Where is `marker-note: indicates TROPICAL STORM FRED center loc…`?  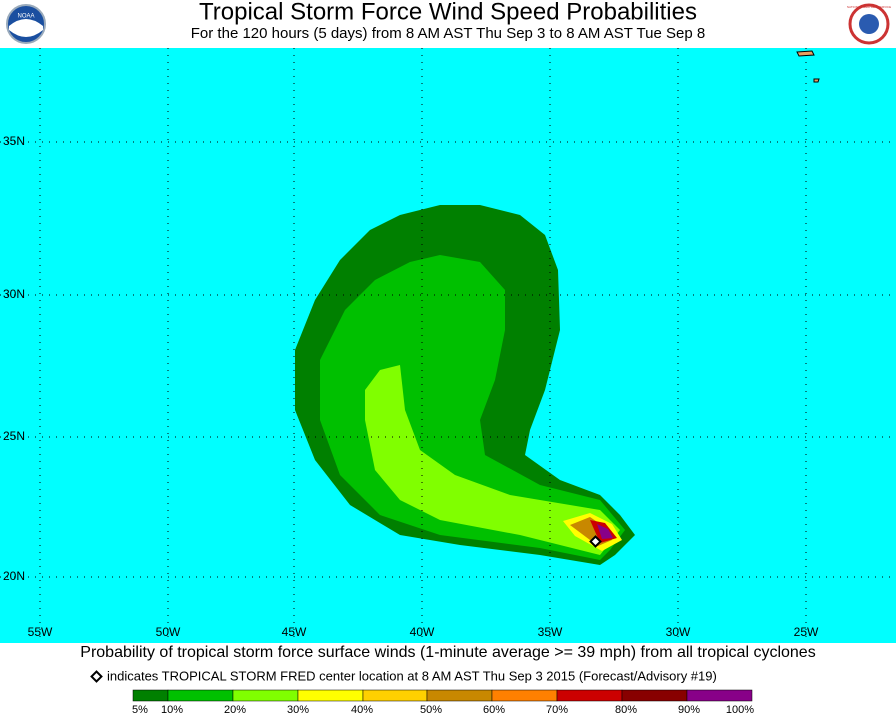 marker-note: indicates TROPICAL STORM FRED center loc… is located at coordinates (412, 675).